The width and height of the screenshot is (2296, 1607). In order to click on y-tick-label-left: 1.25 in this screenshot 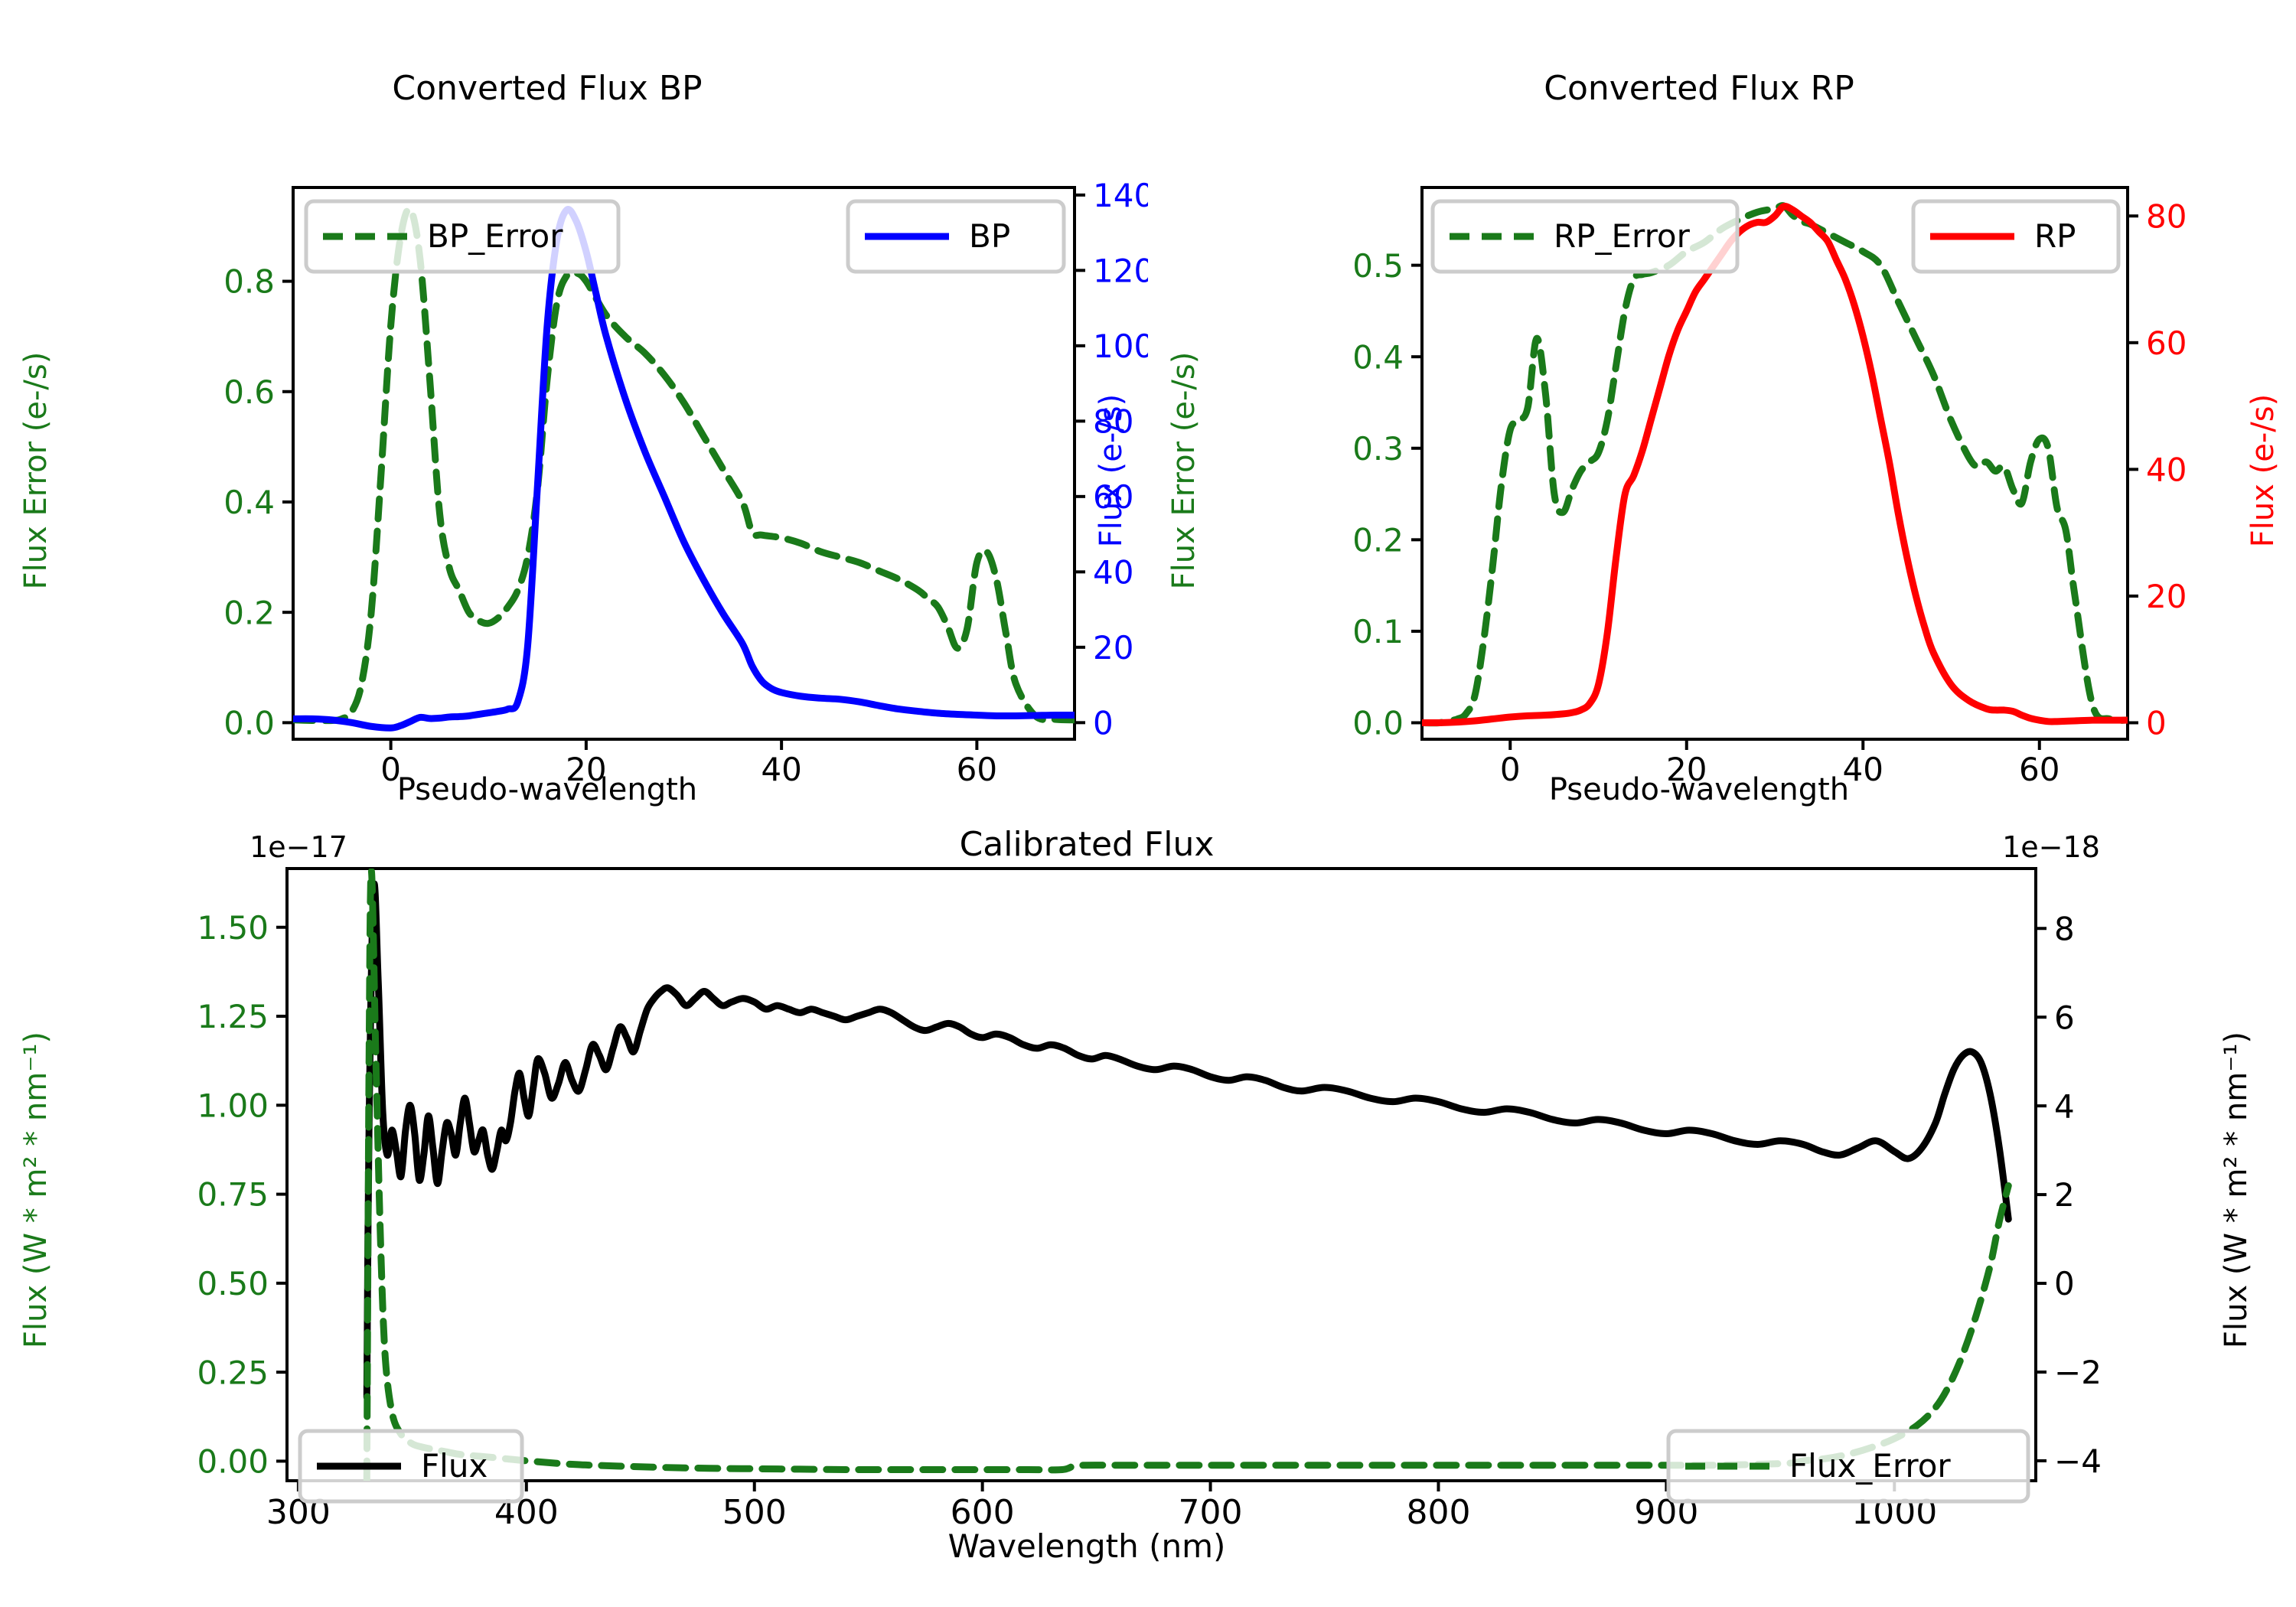, I will do `click(233, 1017)`.